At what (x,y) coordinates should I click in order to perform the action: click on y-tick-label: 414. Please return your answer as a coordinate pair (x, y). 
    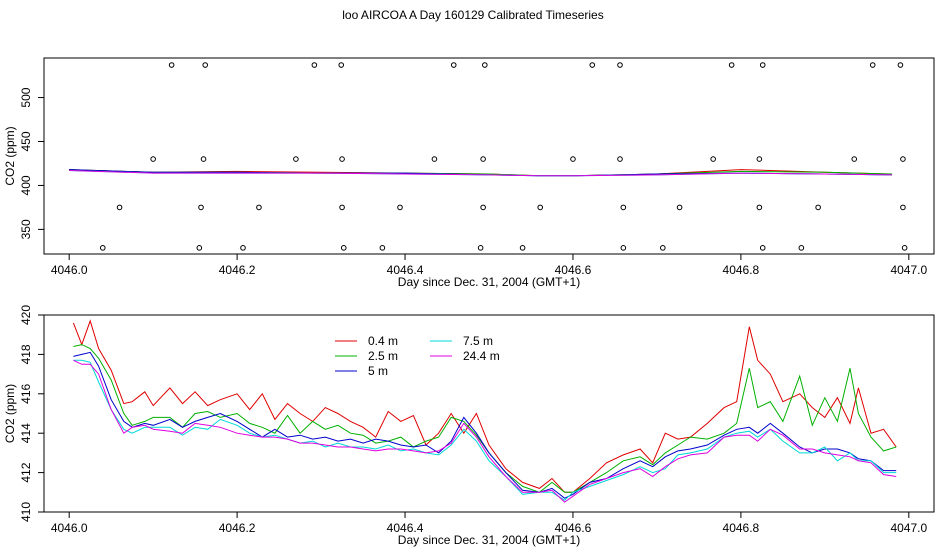
    Looking at the image, I should click on (26, 433).